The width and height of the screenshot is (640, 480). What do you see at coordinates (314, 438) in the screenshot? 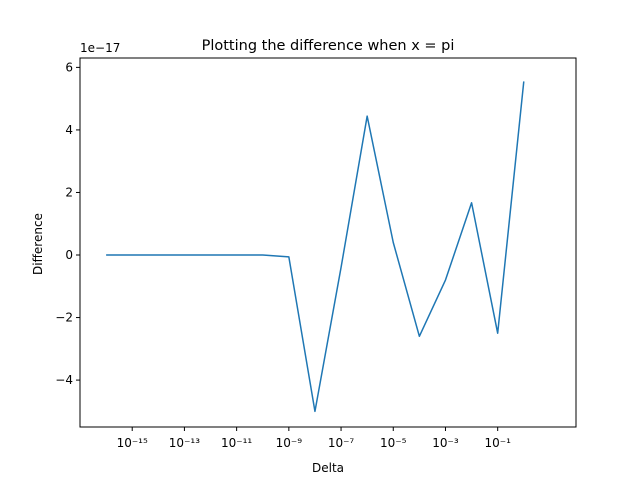
I see `x-axis-ticks: 10⁻¹⁵ 10⁻¹³ 10⁻¹¹ 10⁻⁹ 10⁻⁷ 10⁻⁵ 10⁻³ 10⁻¹` at bounding box center [314, 438].